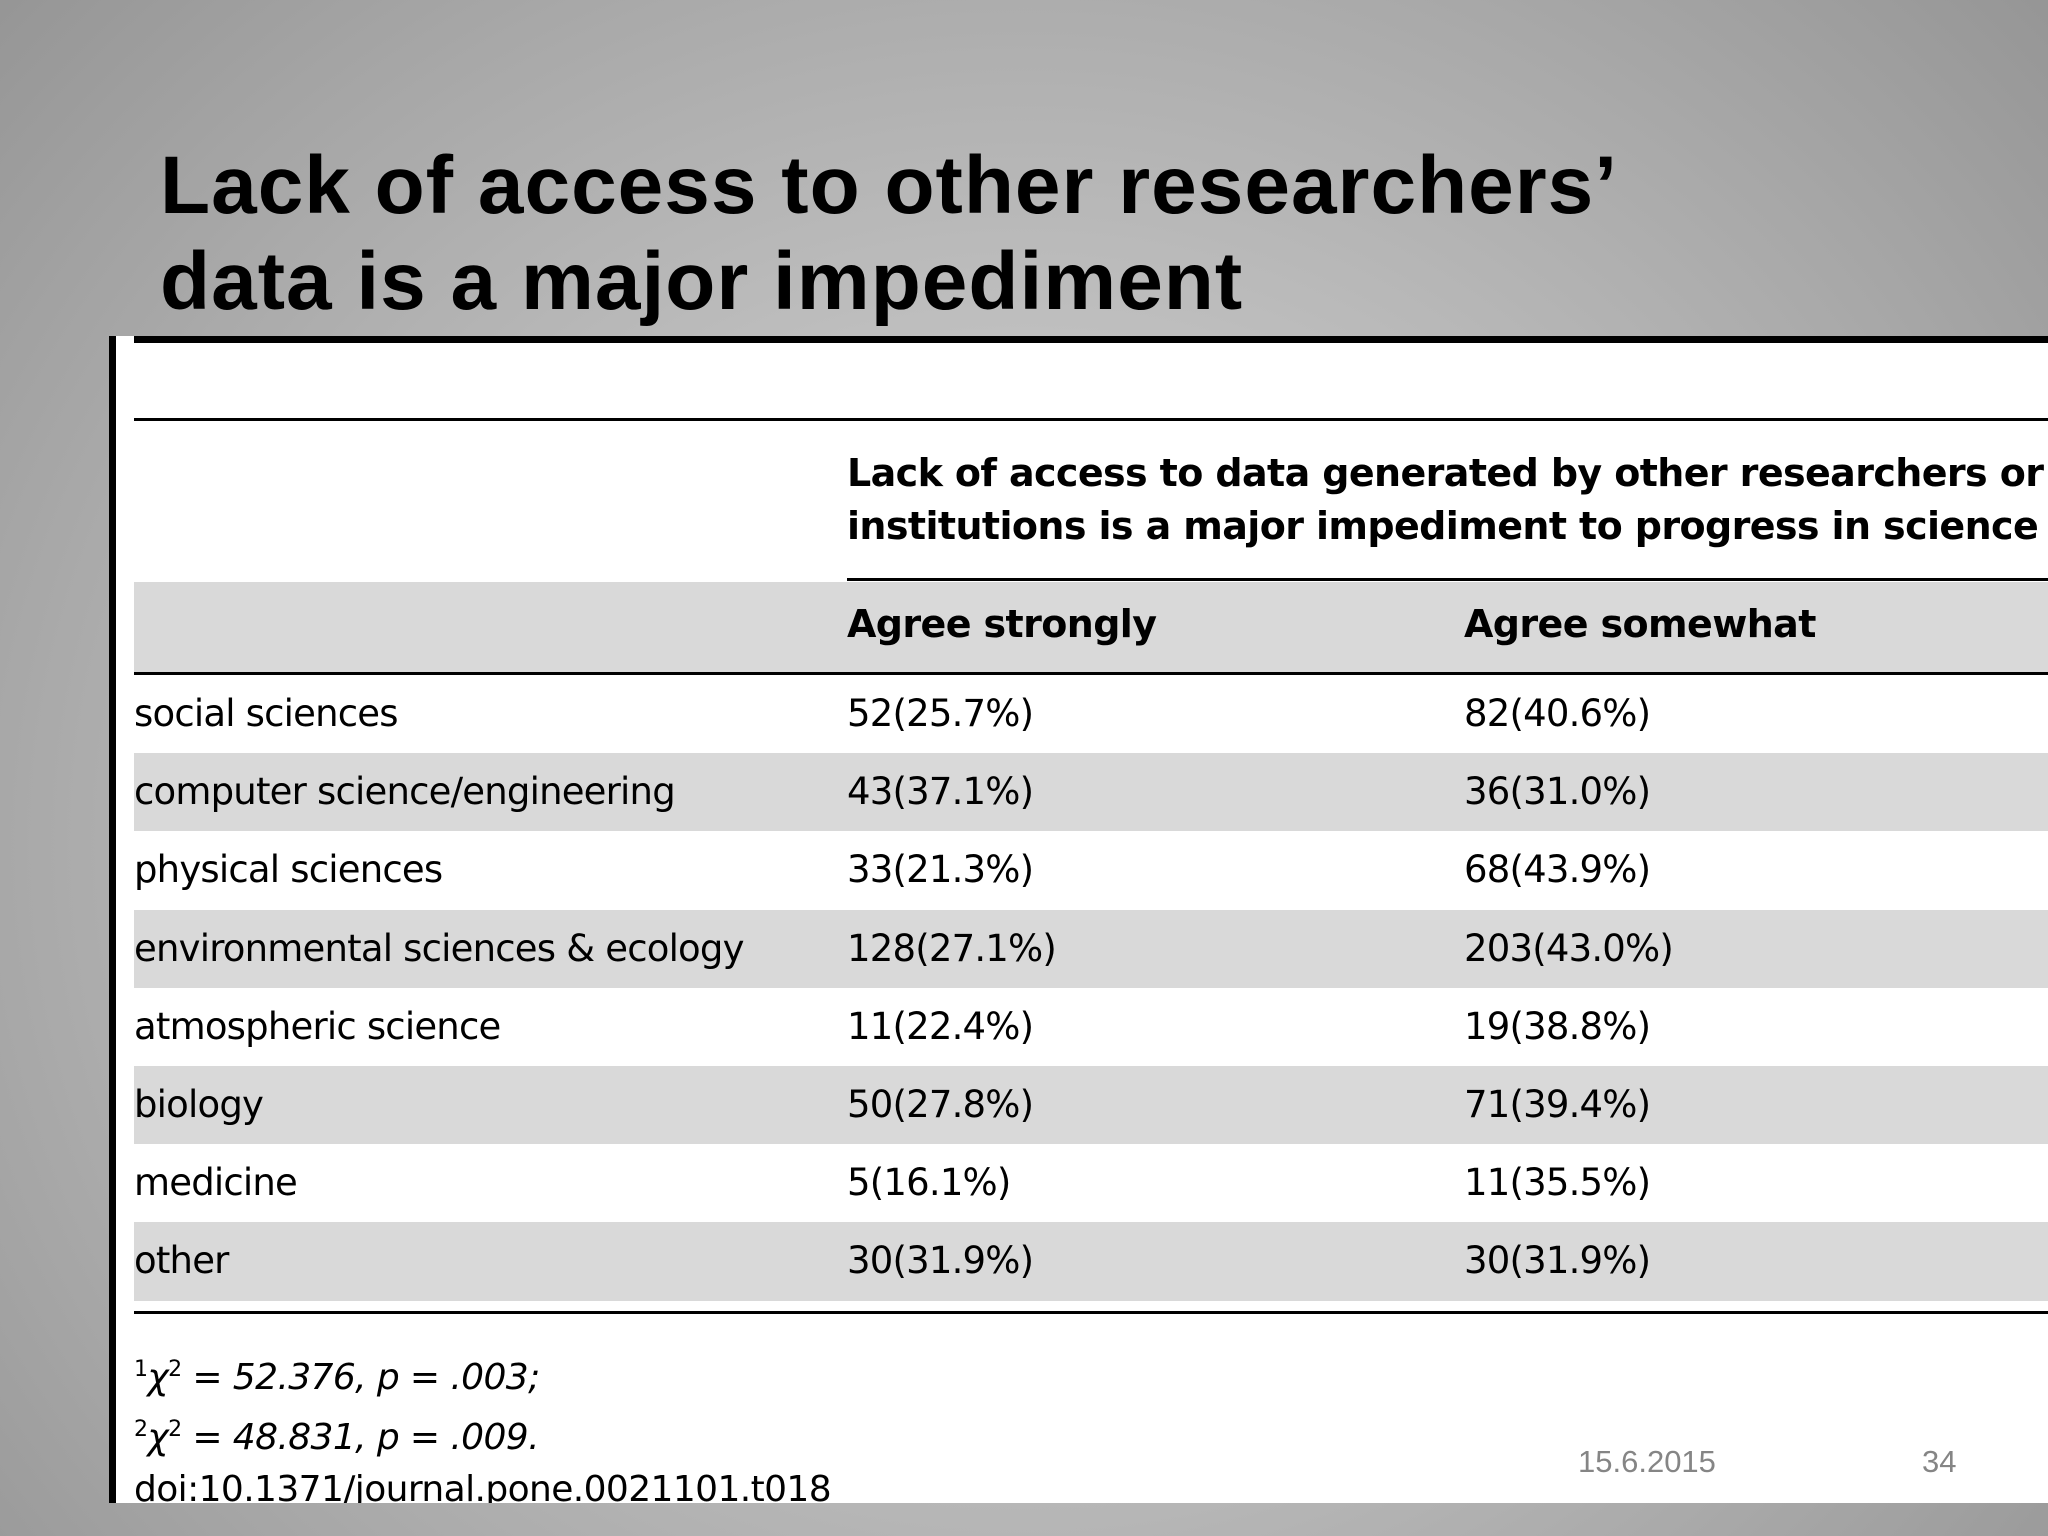 This screenshot has height=1536, width=2048. Describe the element at coordinates (266, 713) in the screenshot. I see `field-cell: social sciences` at that location.